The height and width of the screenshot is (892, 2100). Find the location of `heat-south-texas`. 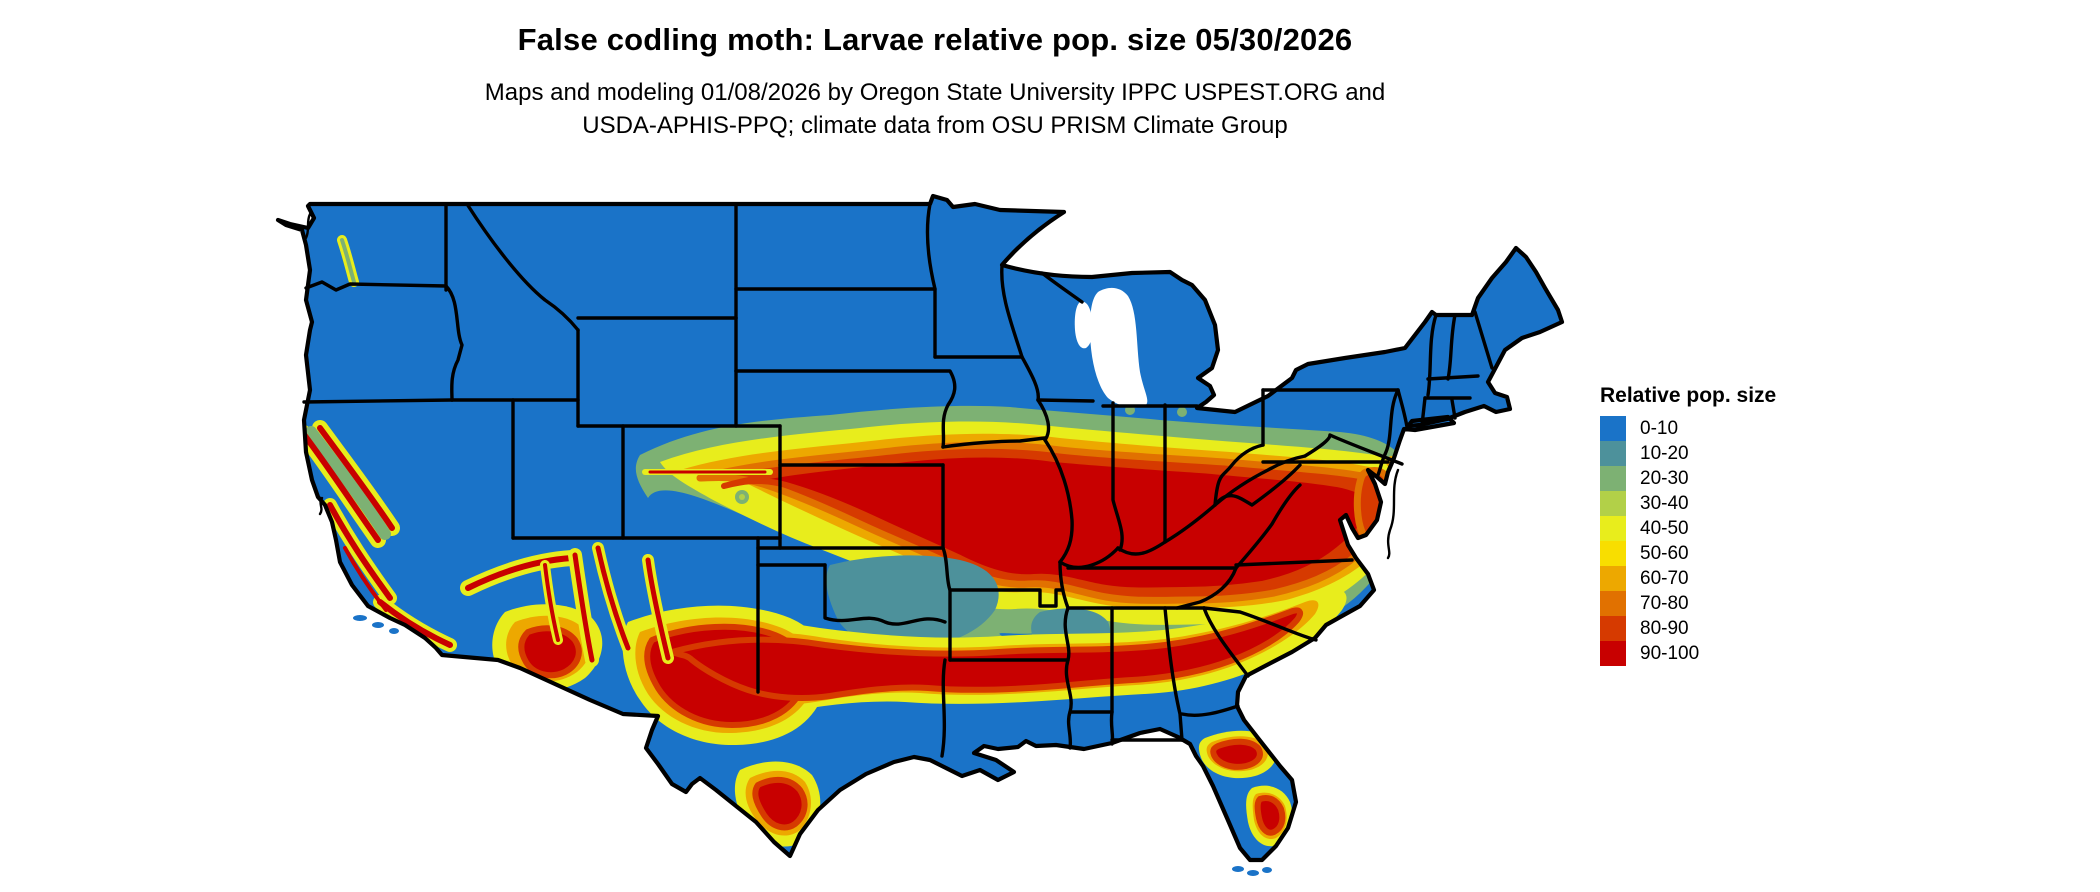

heat-south-texas is located at coordinates (777, 804).